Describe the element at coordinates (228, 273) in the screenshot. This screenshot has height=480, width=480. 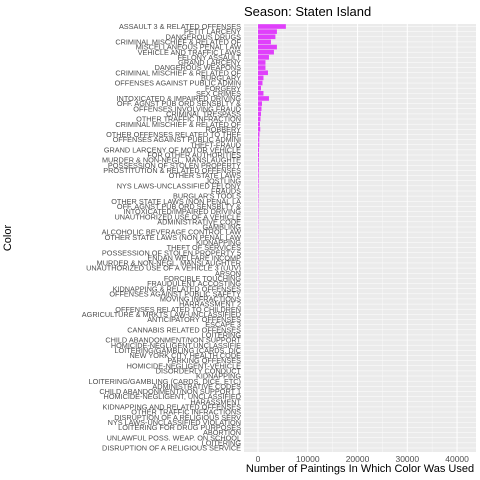
I see `y-tick-label: ARSON` at that location.